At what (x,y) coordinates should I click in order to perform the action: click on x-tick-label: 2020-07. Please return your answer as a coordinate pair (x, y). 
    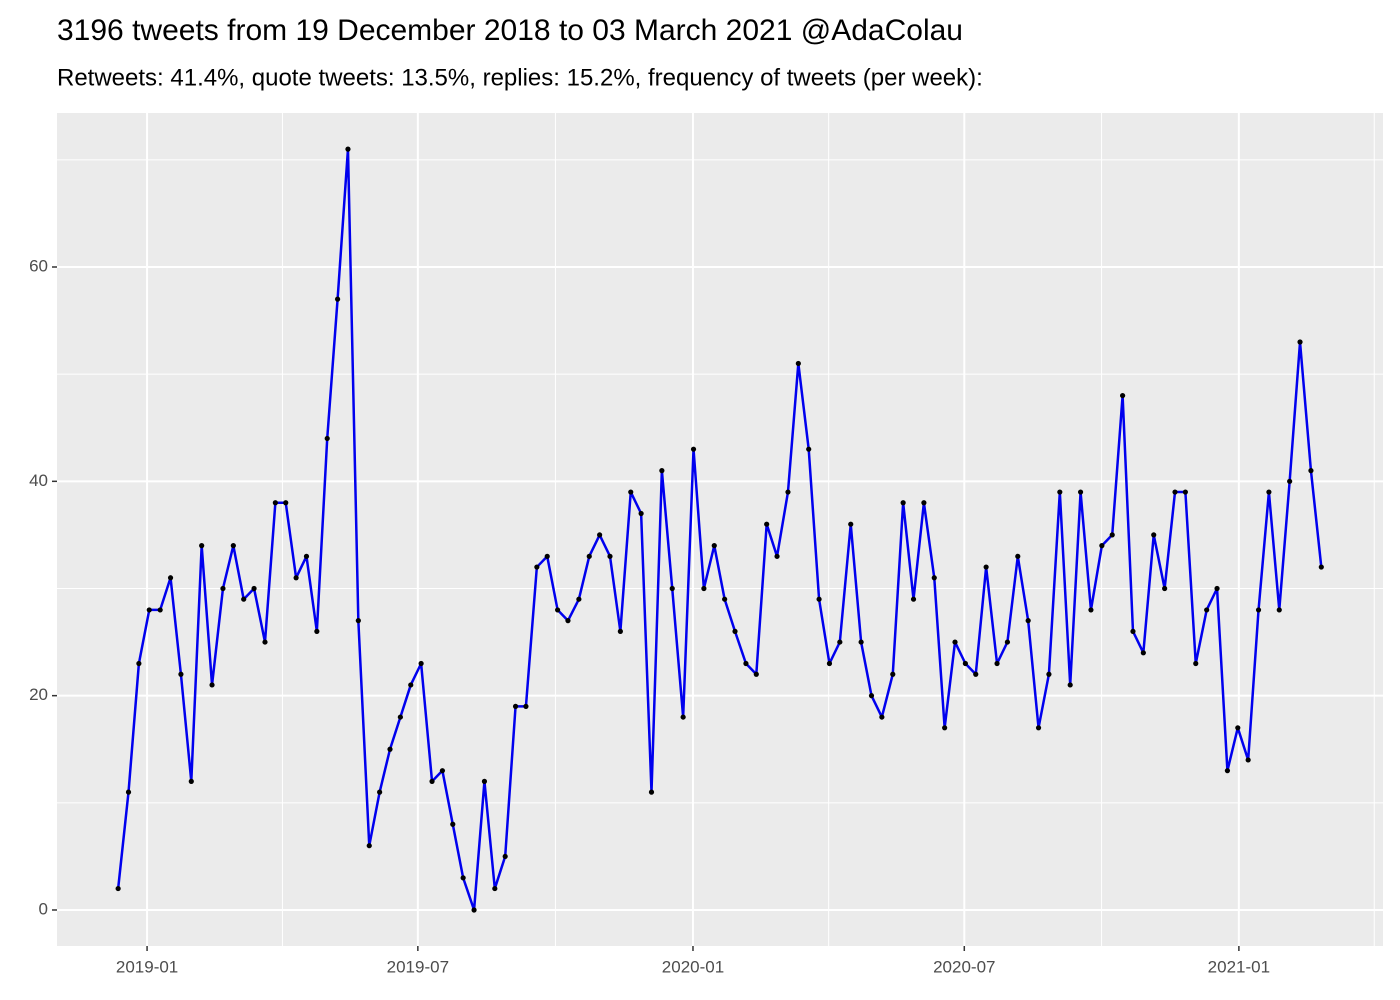
    Looking at the image, I should click on (964, 966).